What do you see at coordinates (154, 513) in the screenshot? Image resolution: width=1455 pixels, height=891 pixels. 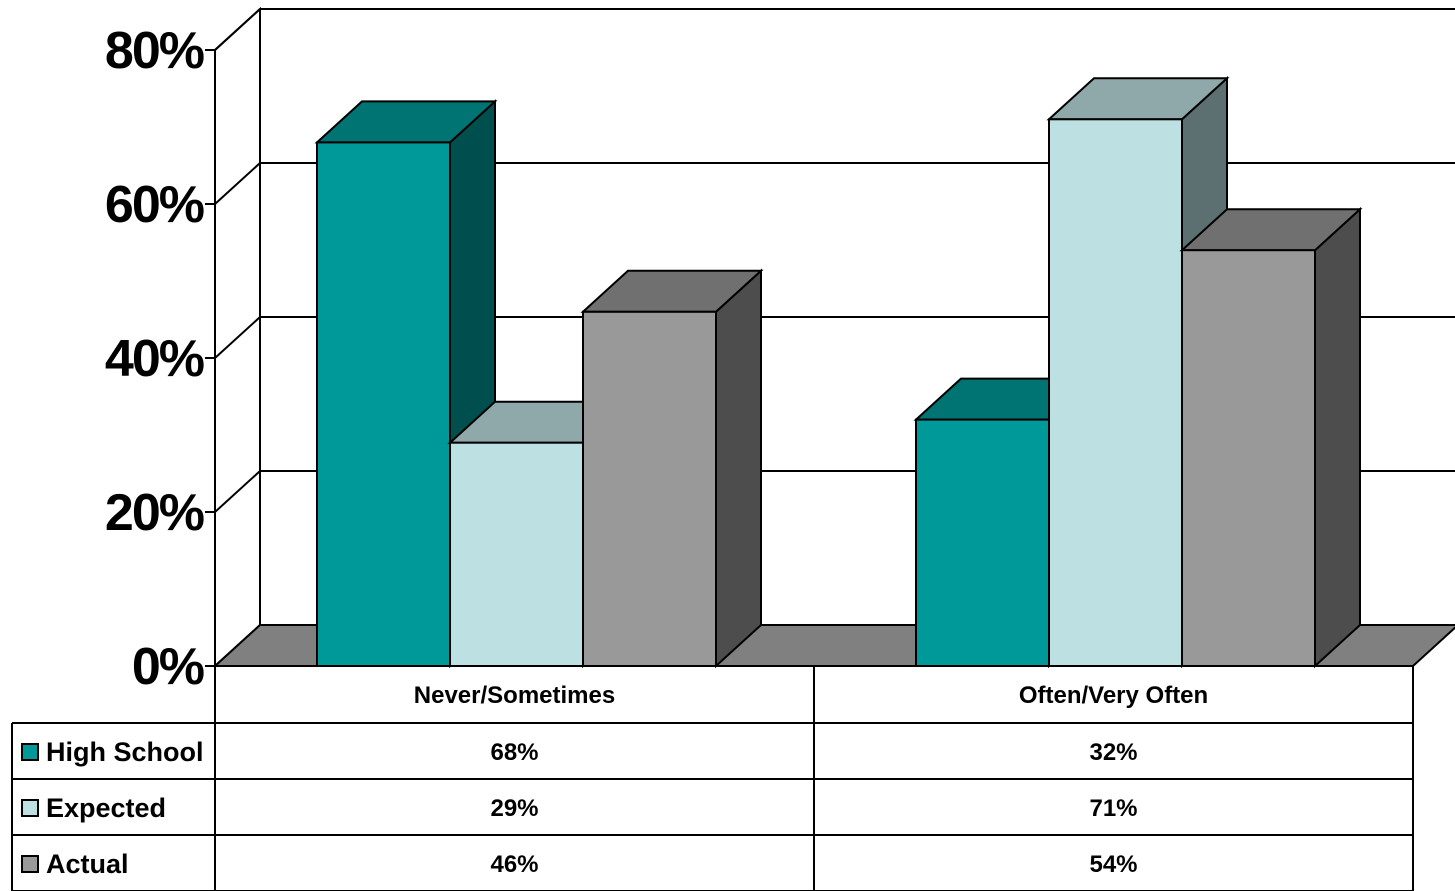 I see `y-tick-label: 20%` at bounding box center [154, 513].